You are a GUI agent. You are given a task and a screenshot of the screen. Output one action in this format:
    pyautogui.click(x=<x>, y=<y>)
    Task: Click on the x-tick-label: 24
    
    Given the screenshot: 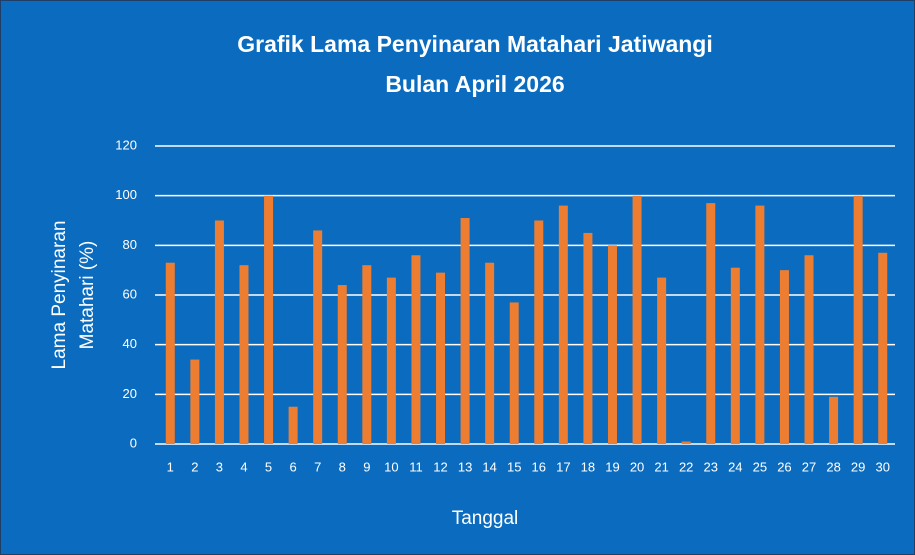 What is the action you would take?
    pyautogui.click(x=735, y=466)
    